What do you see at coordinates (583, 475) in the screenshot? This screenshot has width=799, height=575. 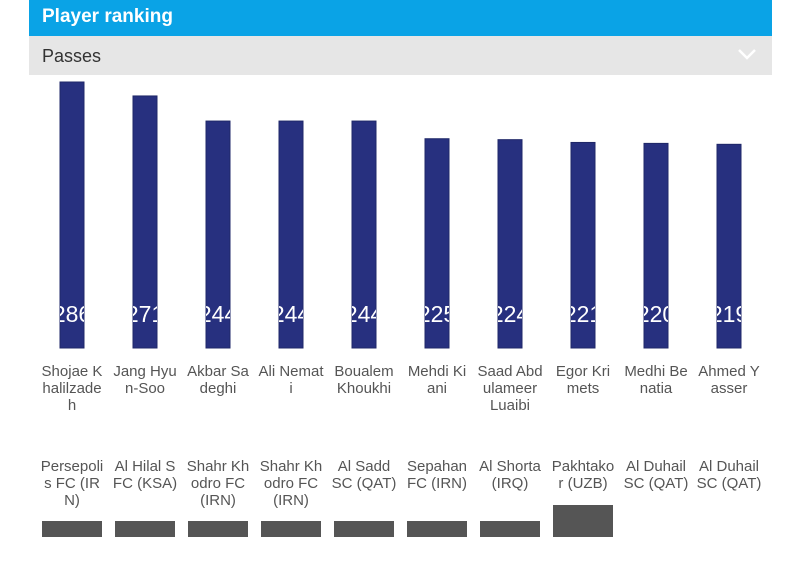 I see `club-name-8: Pakhtakor (UZB)` at bounding box center [583, 475].